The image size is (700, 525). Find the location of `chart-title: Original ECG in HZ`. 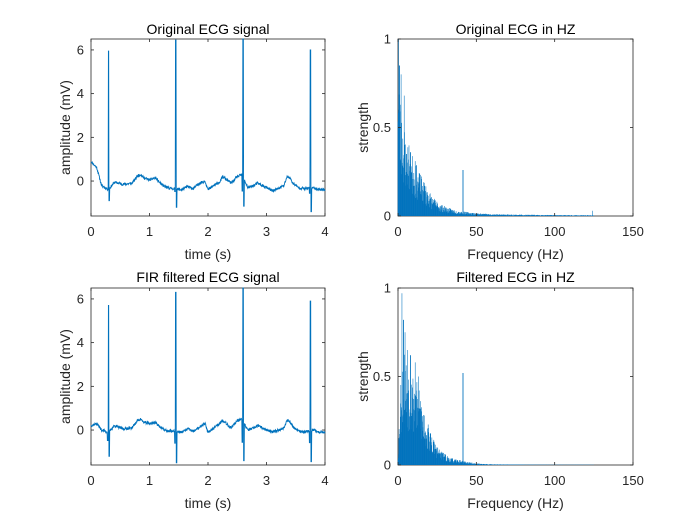

chart-title: Original ECG in HZ is located at coordinates (516, 29).